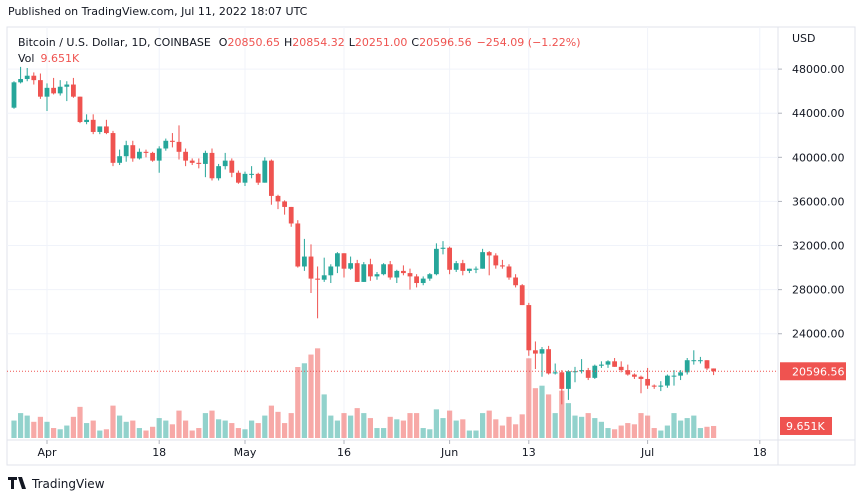  Describe the element at coordinates (818, 69) in the screenshot. I see `y-tick-label: 48000.00` at that location.